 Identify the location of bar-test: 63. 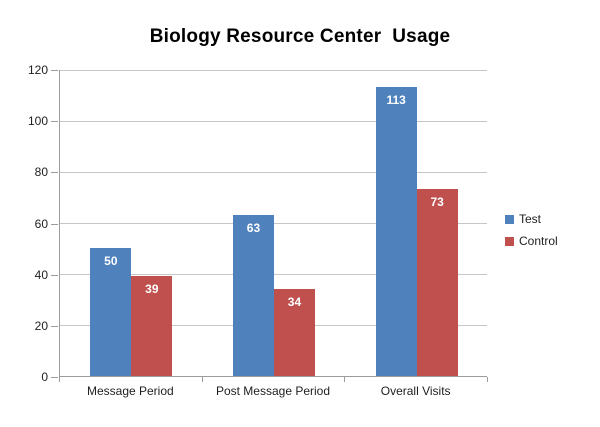
(253, 295).